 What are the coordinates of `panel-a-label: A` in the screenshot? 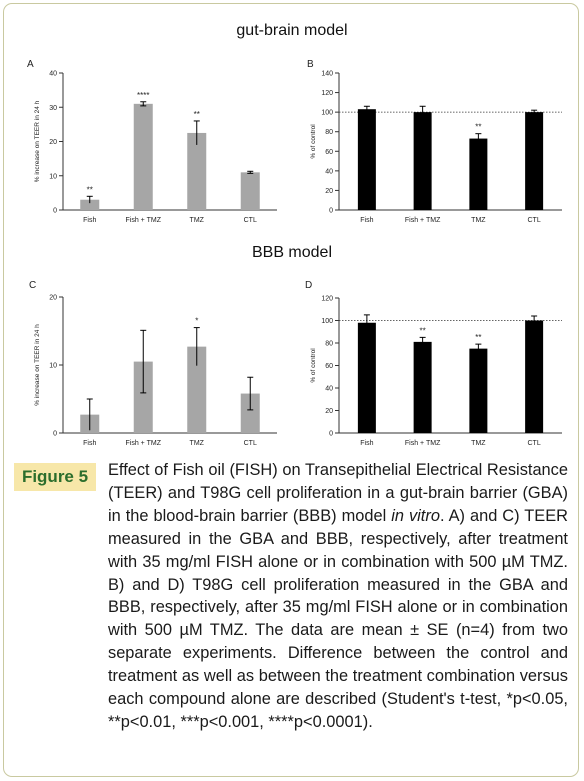 It's located at (30, 64).